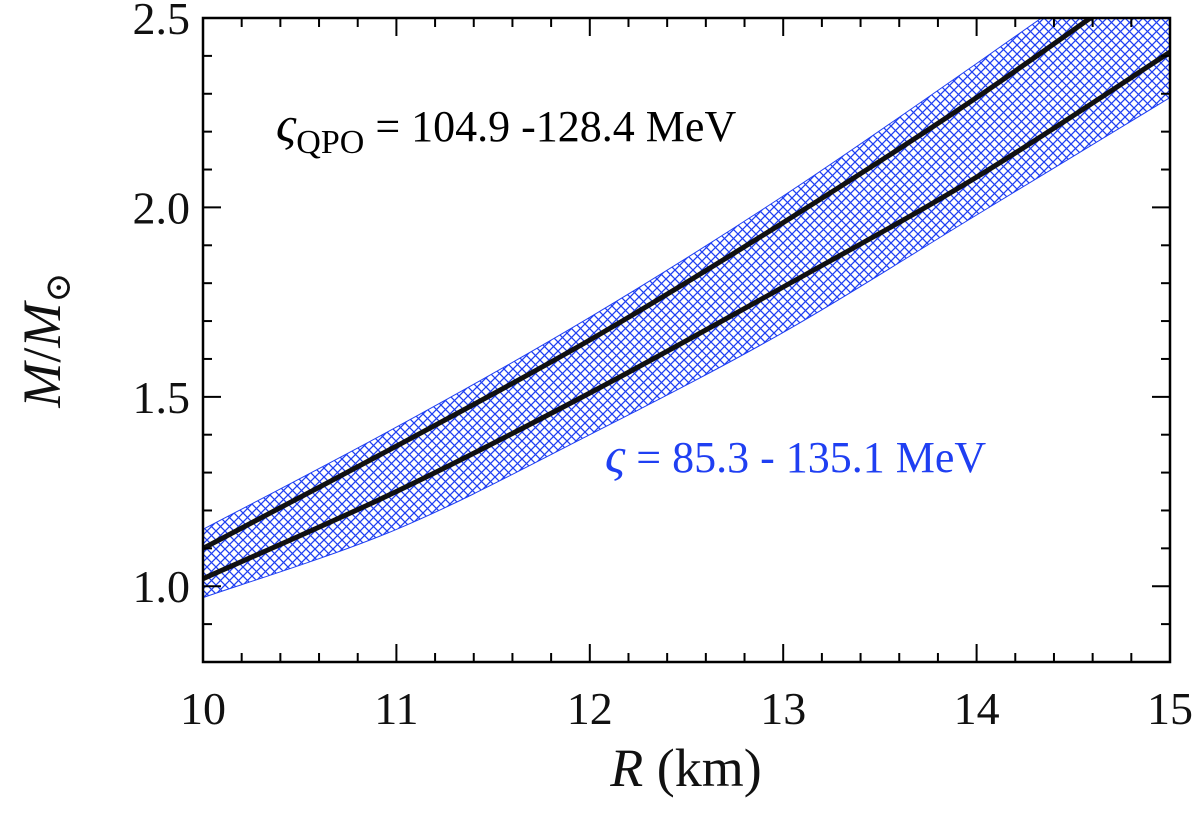 This screenshot has height=826, width=1200. Describe the element at coordinates (795, 455) in the screenshot. I see `annotation-range: ς = 85.3 - 135.1 MeV` at that location.